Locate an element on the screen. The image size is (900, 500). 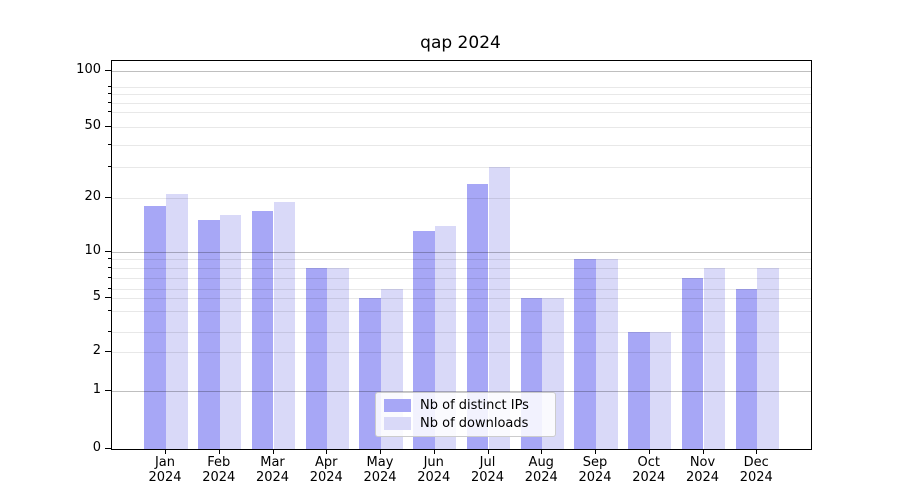
chart-title: qap 2024 is located at coordinates (460, 43).